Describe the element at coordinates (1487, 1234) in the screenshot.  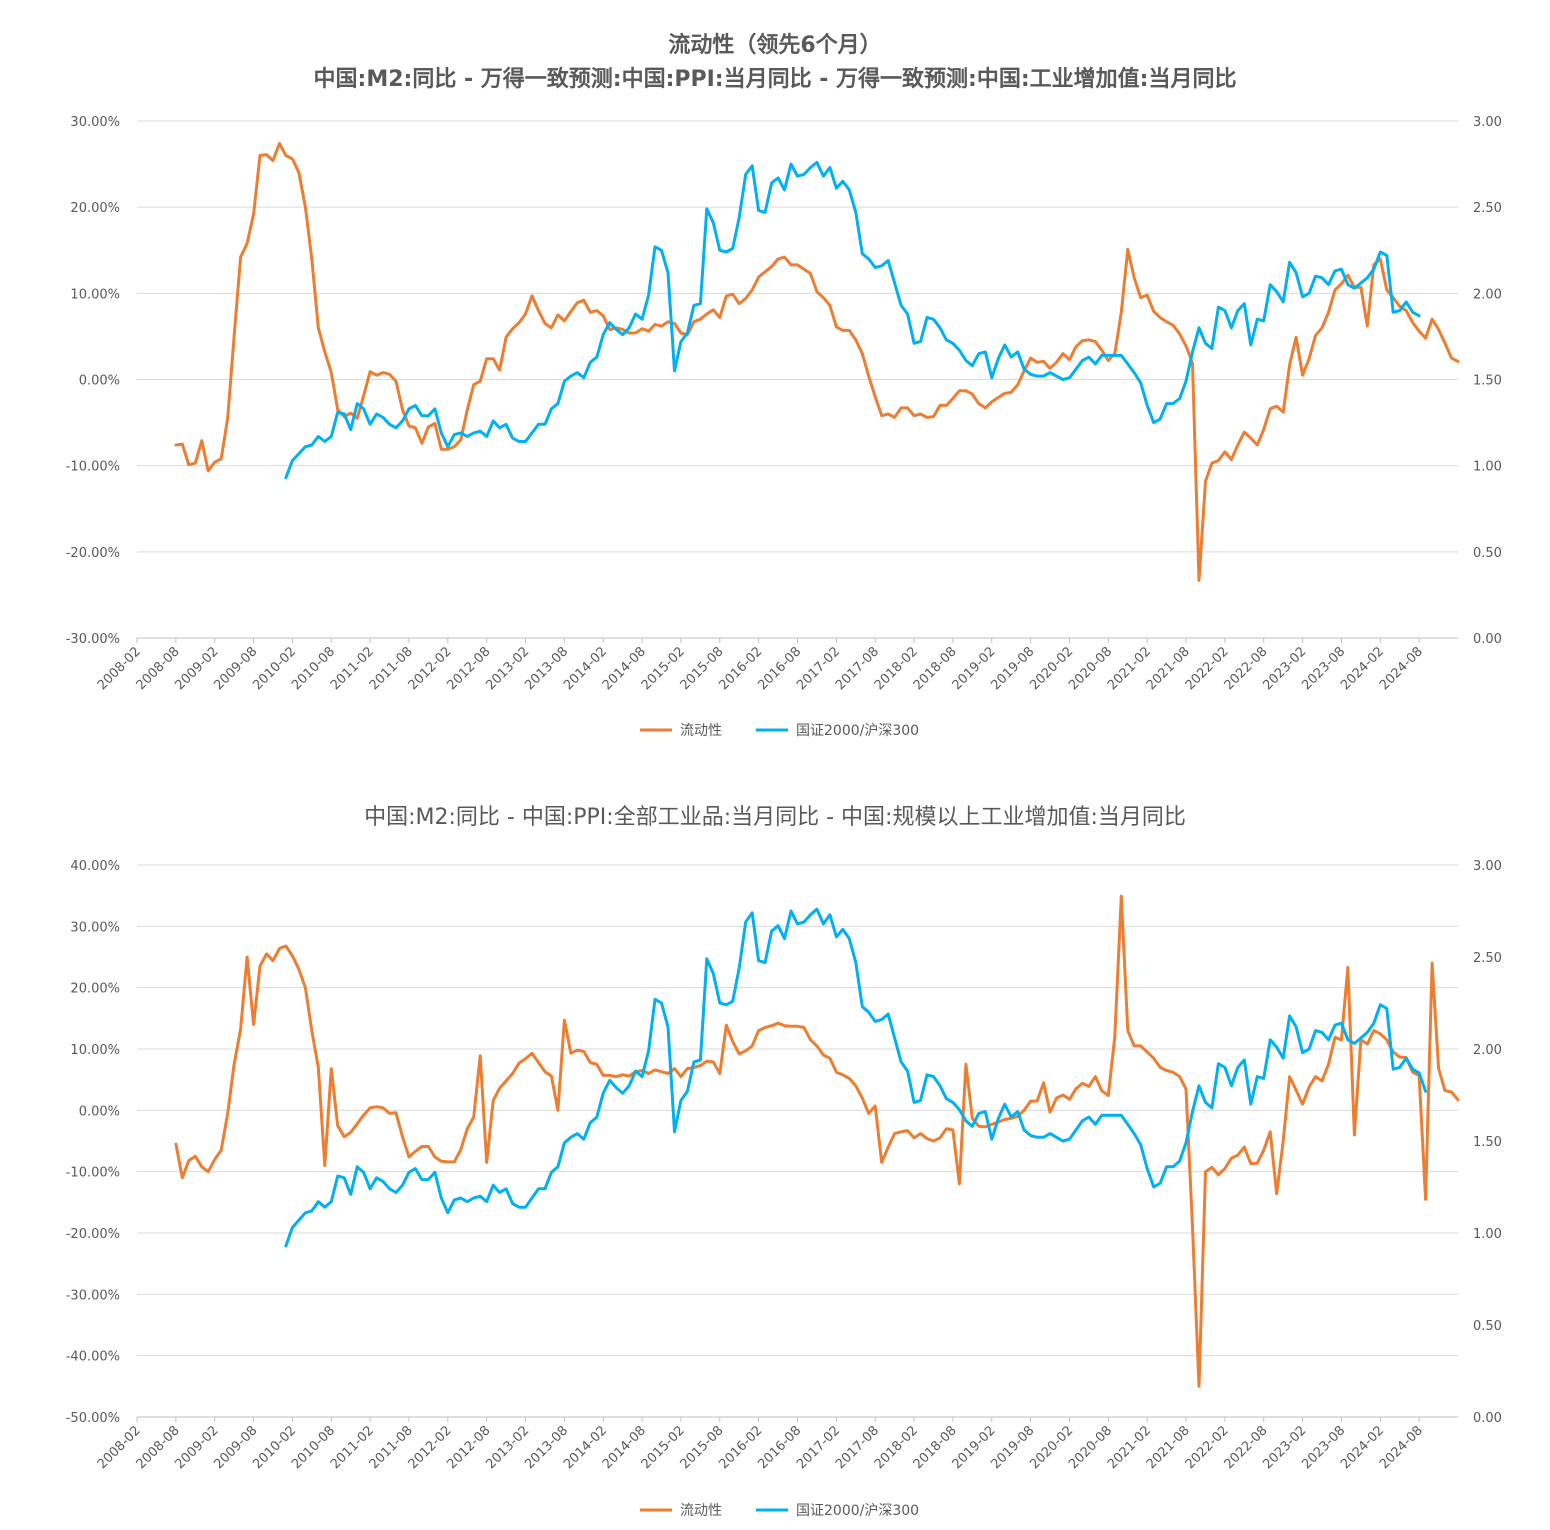
I see `chart2-y-right-tick: 1.00` at that location.